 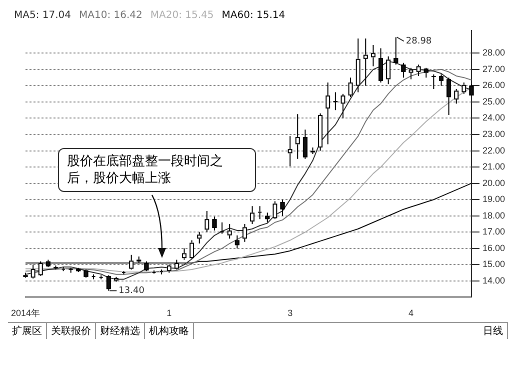 What do you see at coordinates (411, 313) in the screenshot?
I see `x-tick-label: 4` at bounding box center [411, 313].